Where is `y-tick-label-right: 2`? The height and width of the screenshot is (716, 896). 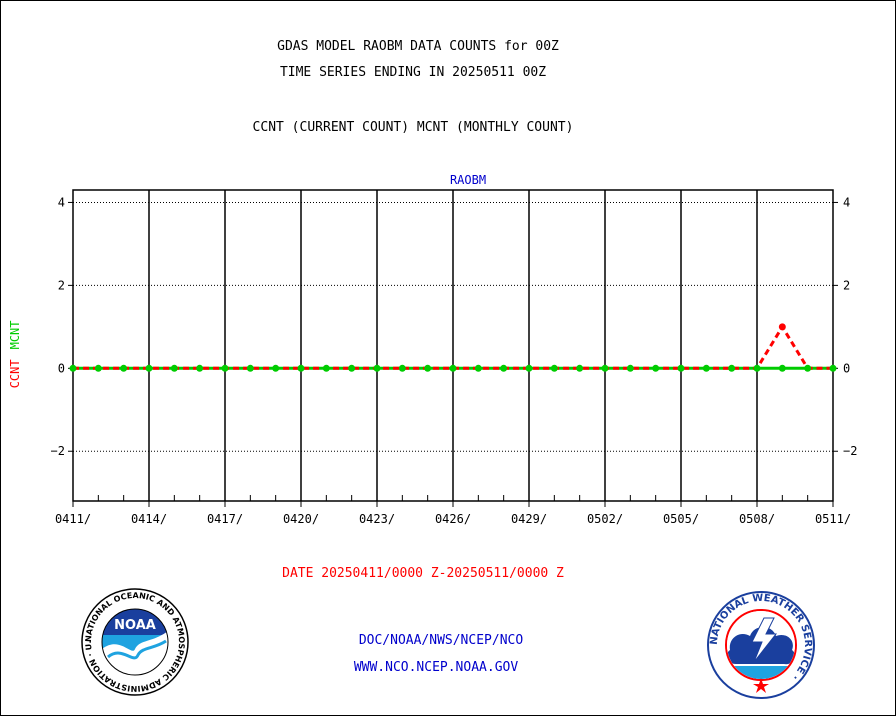
y-tick-label-right: 2 is located at coordinates (846, 285).